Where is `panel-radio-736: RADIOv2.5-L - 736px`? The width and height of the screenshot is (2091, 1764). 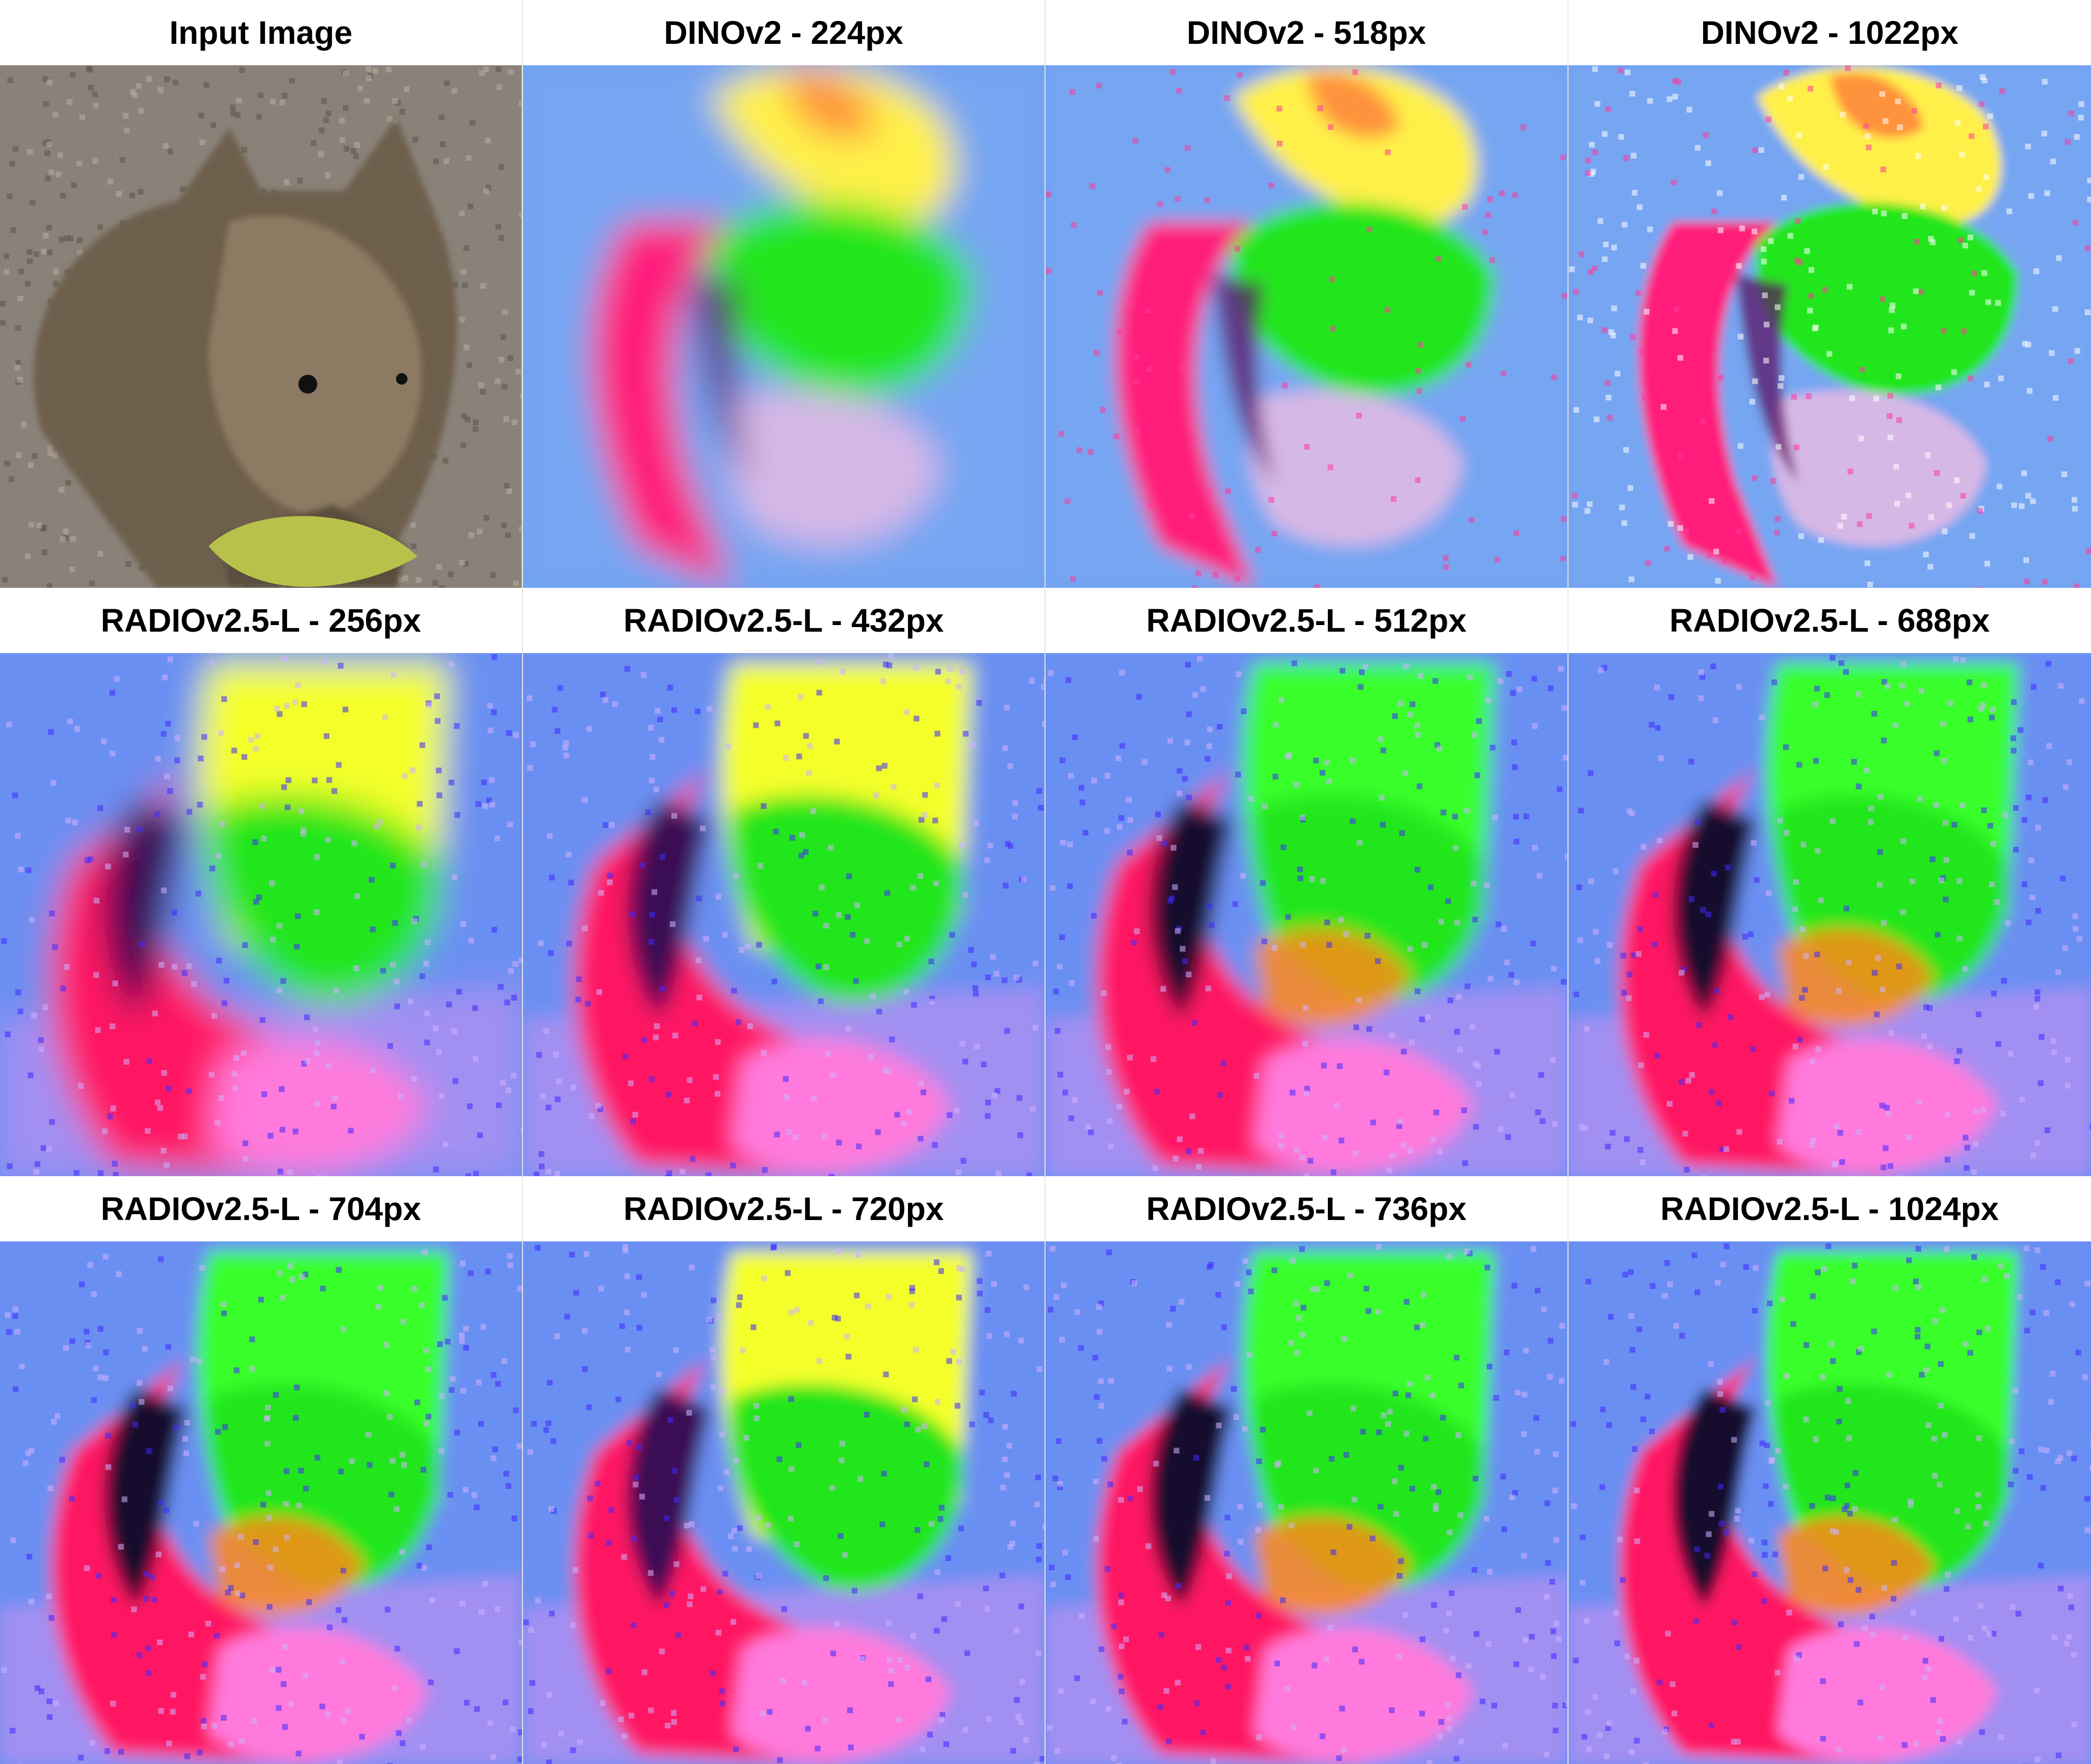
panel-radio-736: RADIOv2.5-L - 736px is located at coordinates (1307, 1470).